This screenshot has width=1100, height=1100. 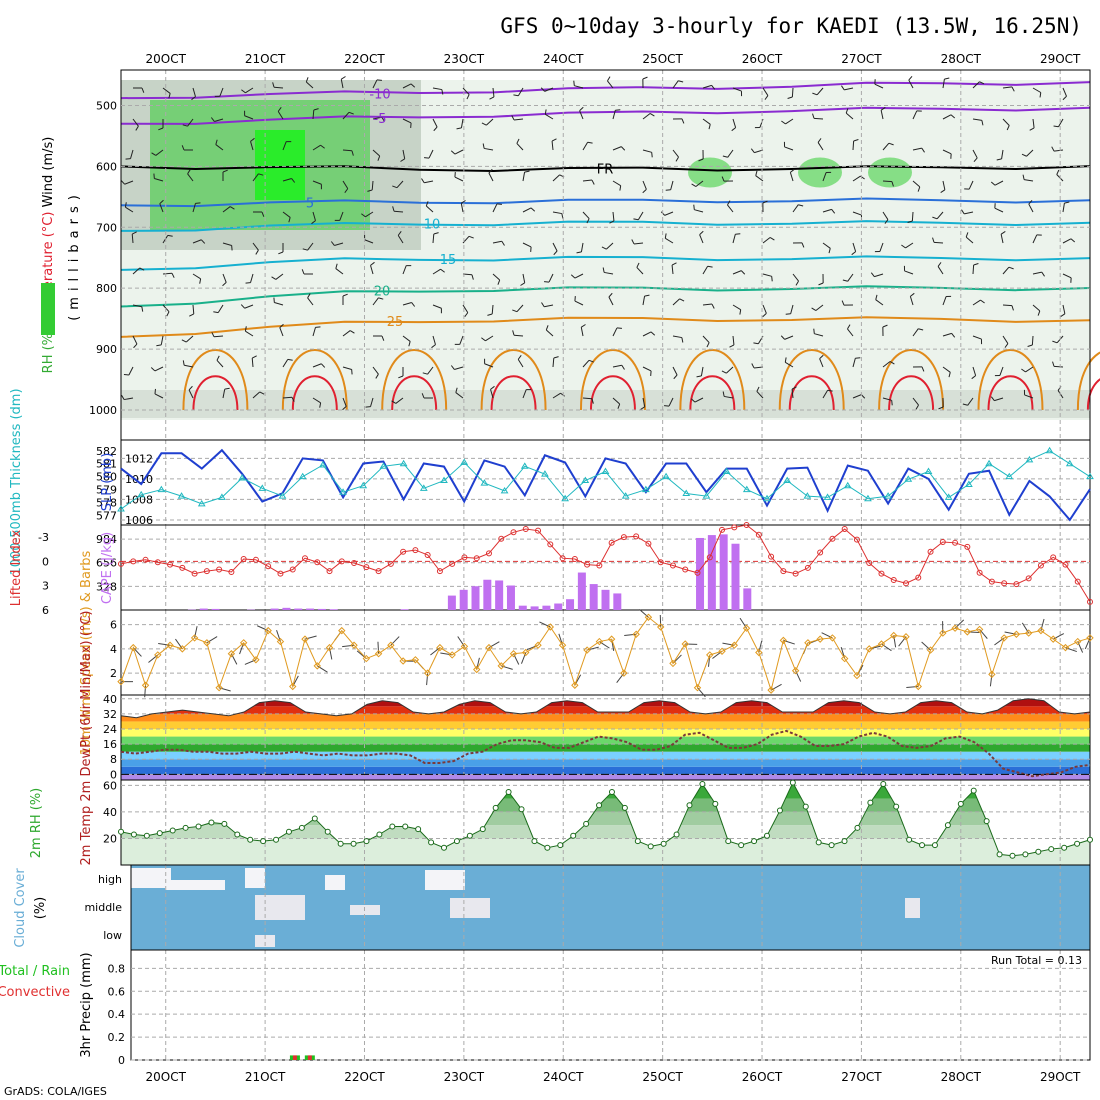 What do you see at coordinates (48, 255) in the screenshot?
I see `upper-air-axis-label: RH (%) Temperature (°C) Wind (m/s)` at bounding box center [48, 255].